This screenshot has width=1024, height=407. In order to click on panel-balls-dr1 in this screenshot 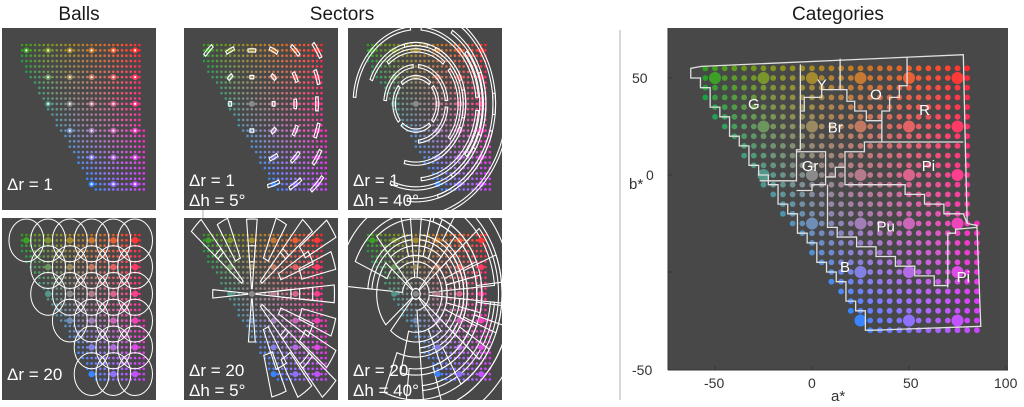, I will do `click(83, 117)`.